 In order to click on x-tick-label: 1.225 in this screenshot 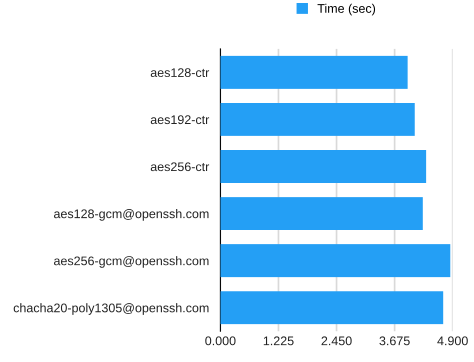, I will do `click(279, 341)`.